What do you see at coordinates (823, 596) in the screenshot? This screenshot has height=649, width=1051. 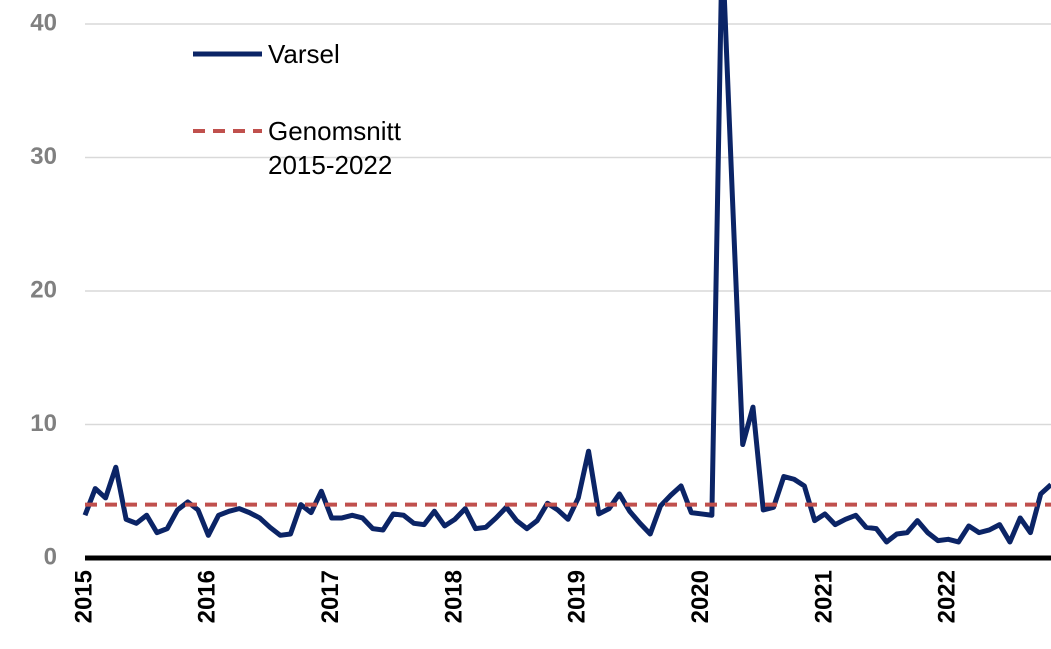 I see `x-tick-label: 2021` at bounding box center [823, 596].